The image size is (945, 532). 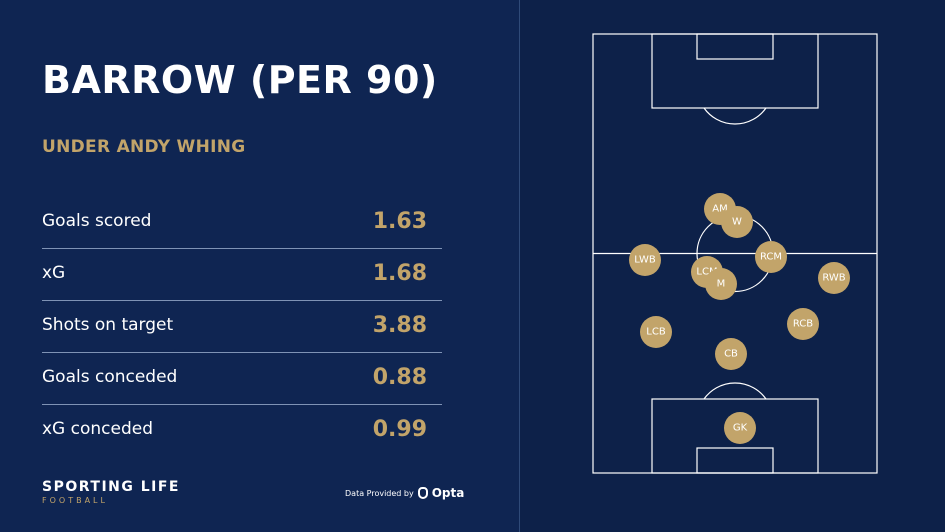 What do you see at coordinates (735, 460) in the screenshot?
I see `bottom-six-yard-box` at bounding box center [735, 460].